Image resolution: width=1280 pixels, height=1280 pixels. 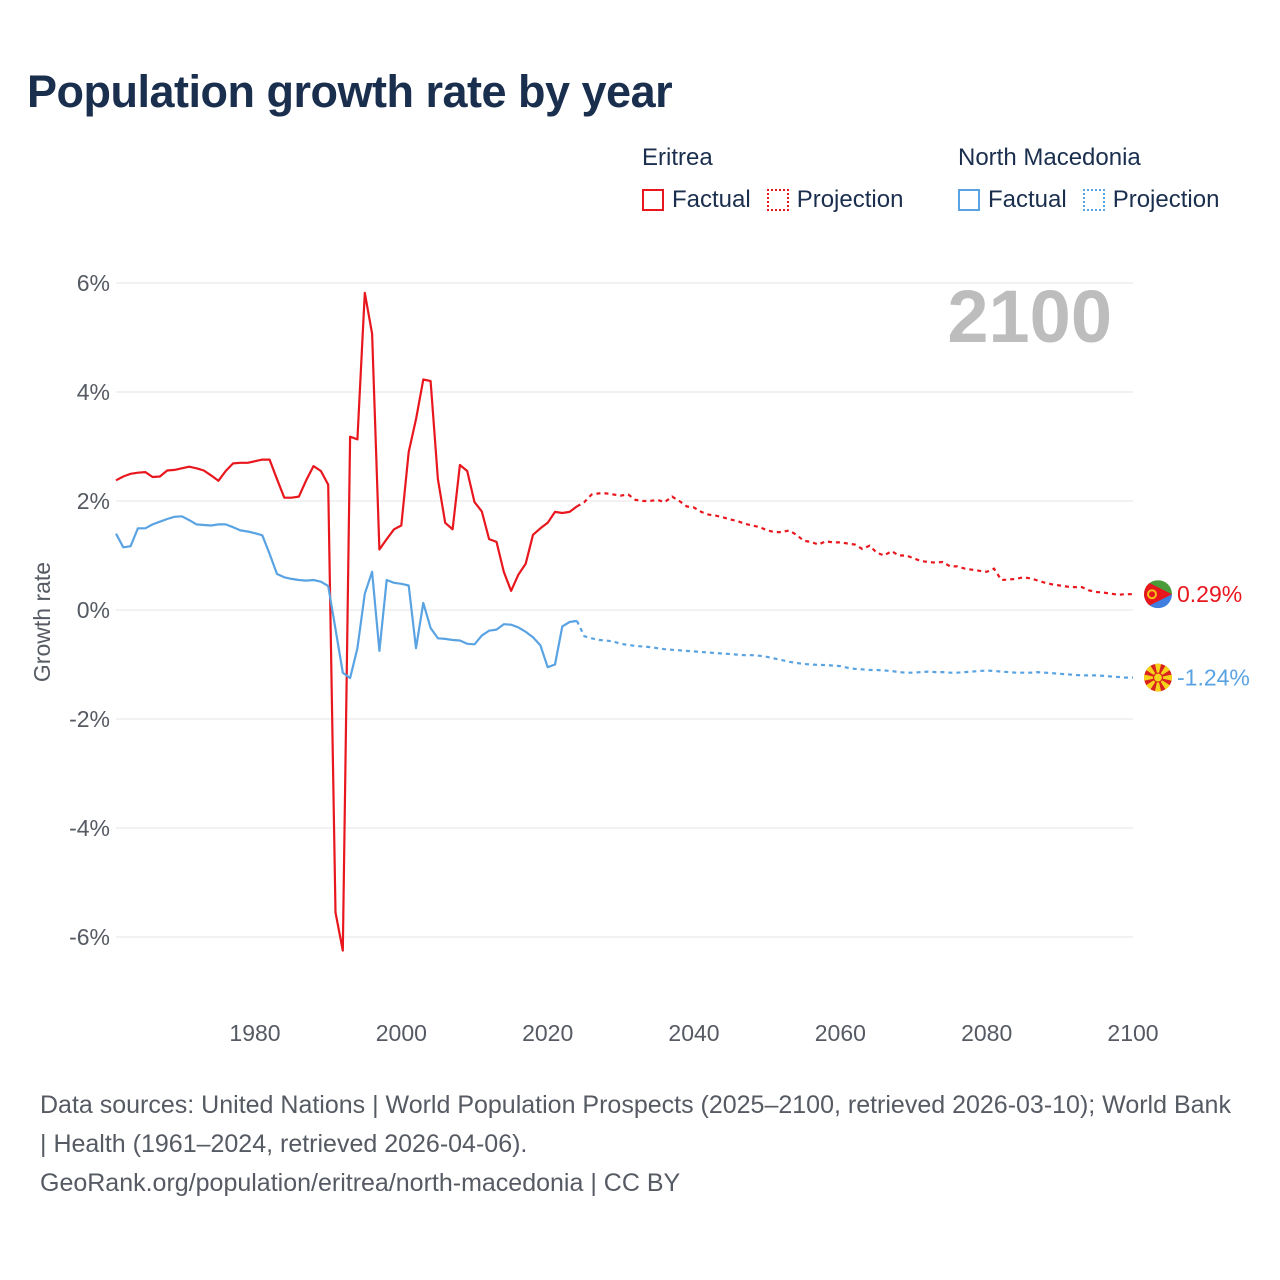 What do you see at coordinates (854, 649) in the screenshot?
I see `series-line-north-macedonia-projection` at bounding box center [854, 649].